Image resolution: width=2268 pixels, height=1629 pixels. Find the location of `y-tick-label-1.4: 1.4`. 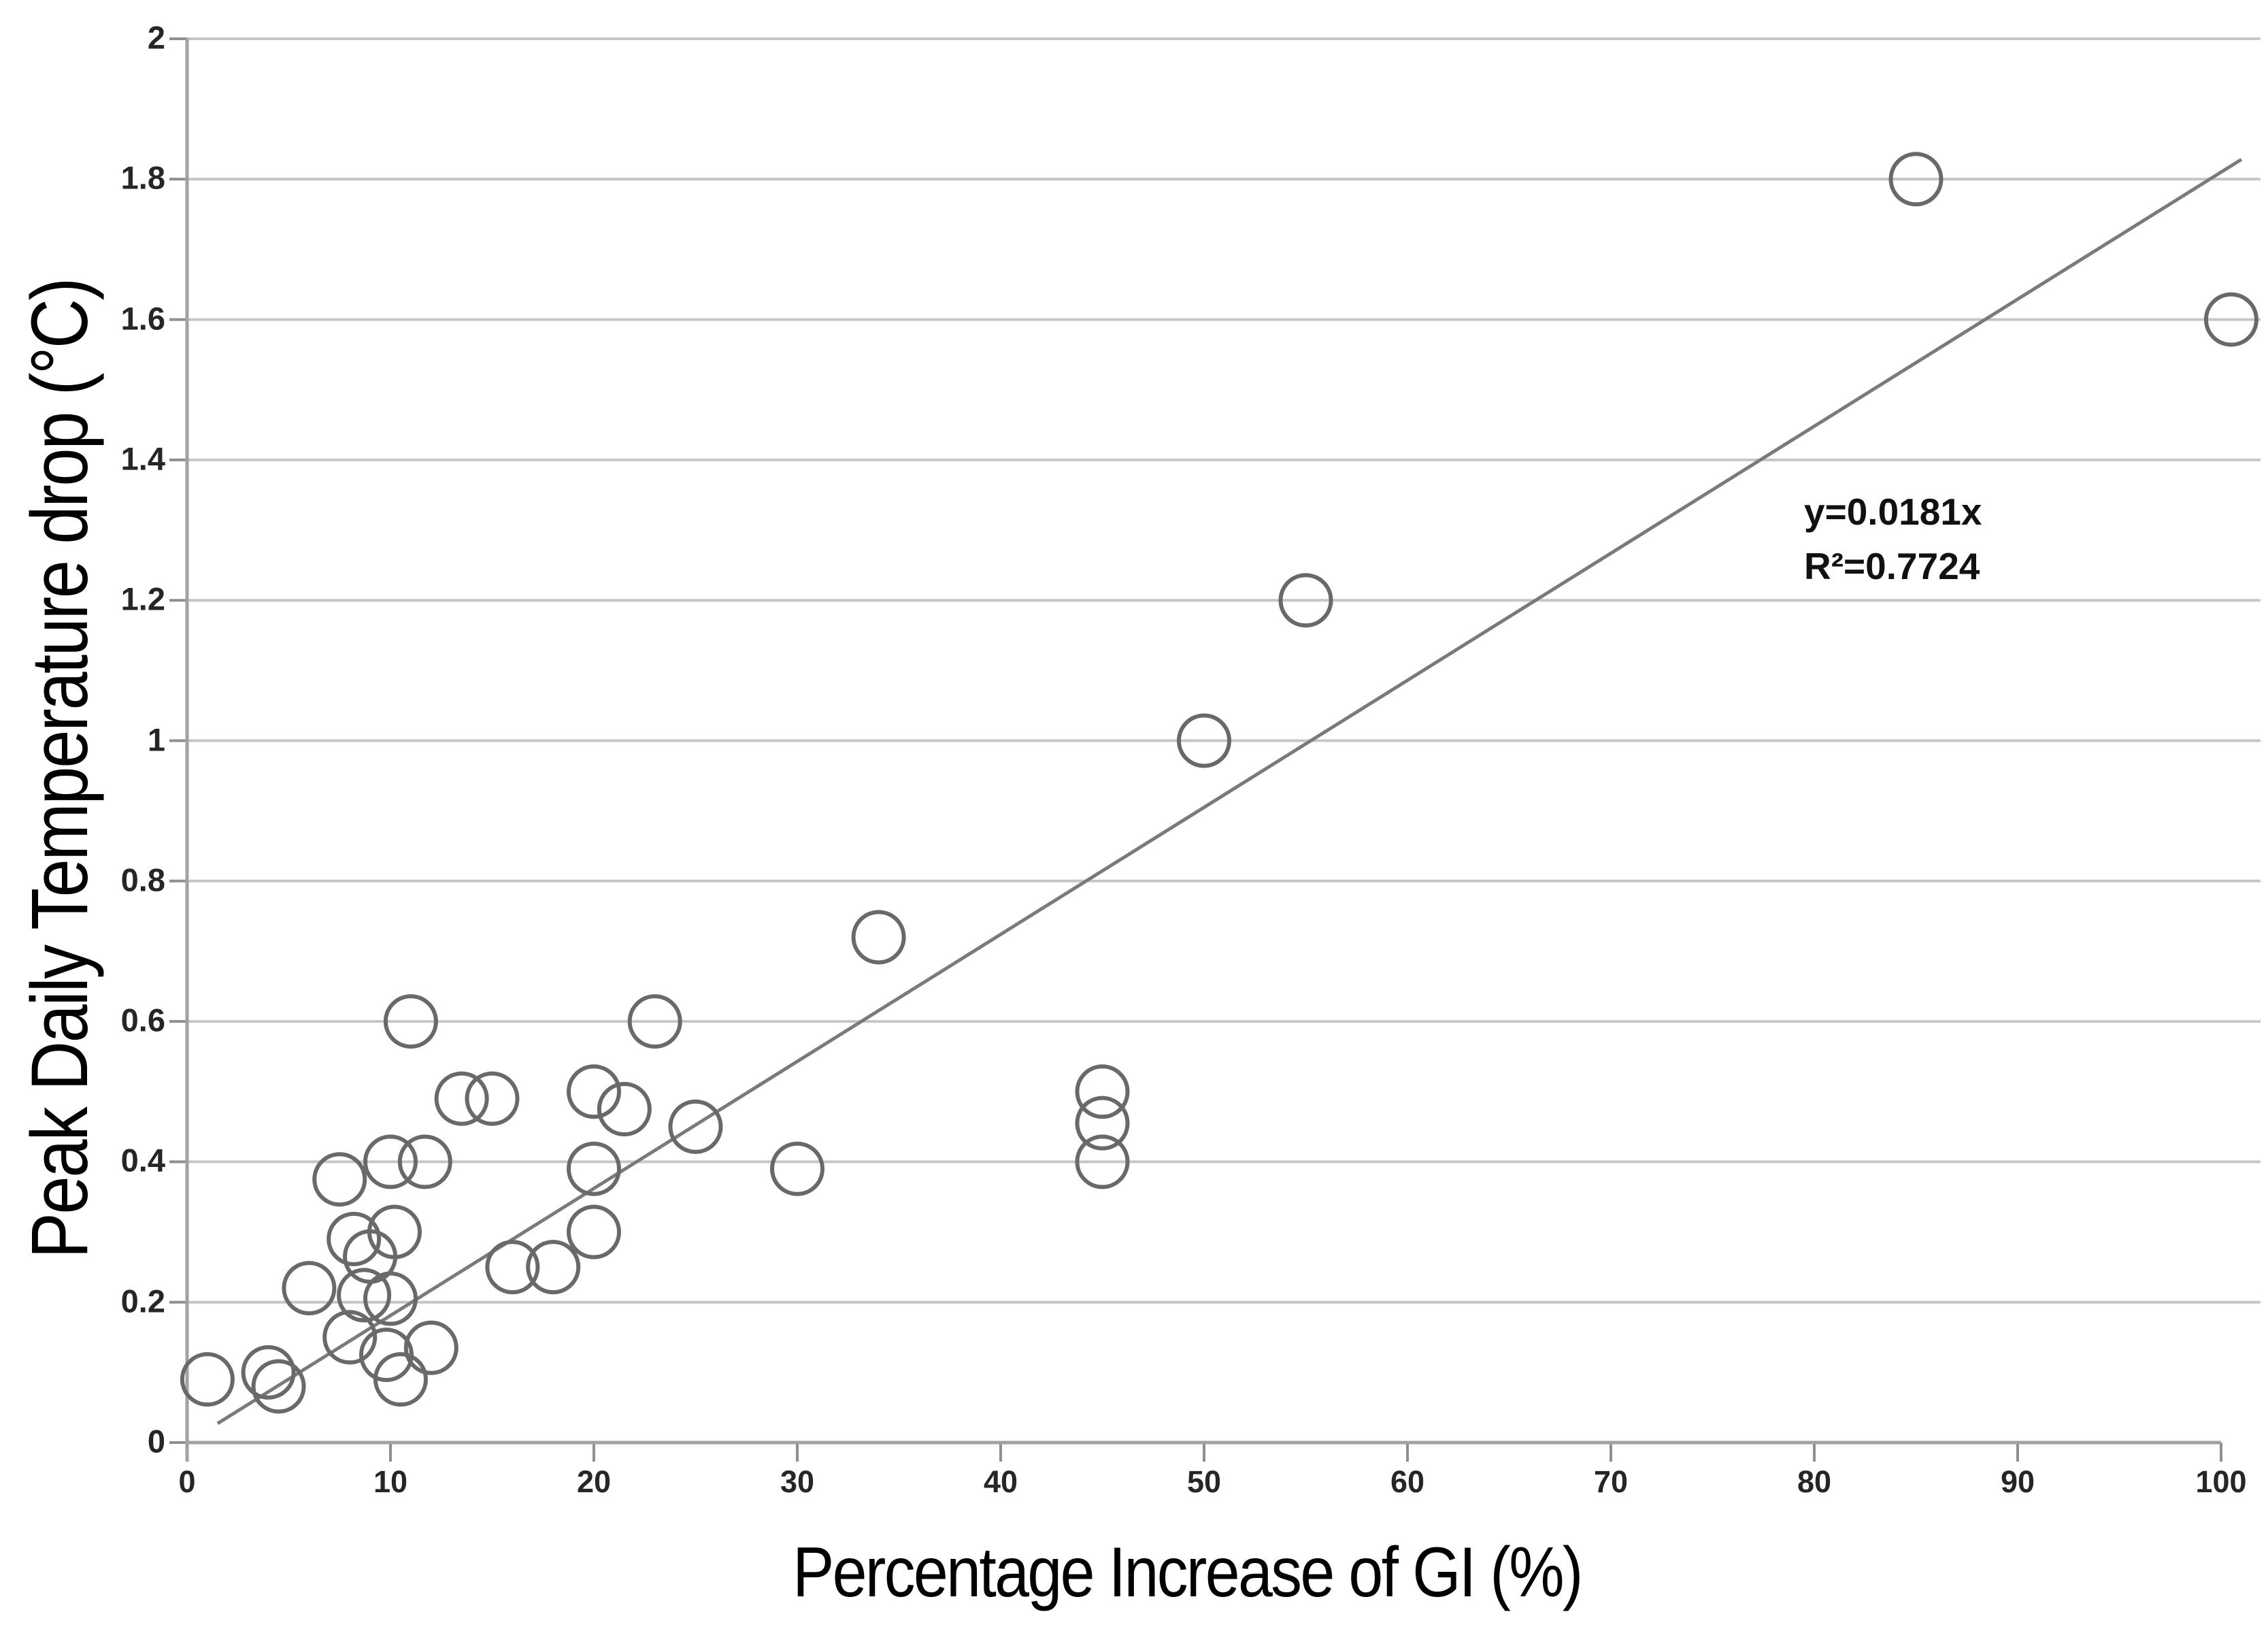

y-tick-label-1.4: 1.4 is located at coordinates (143, 458).